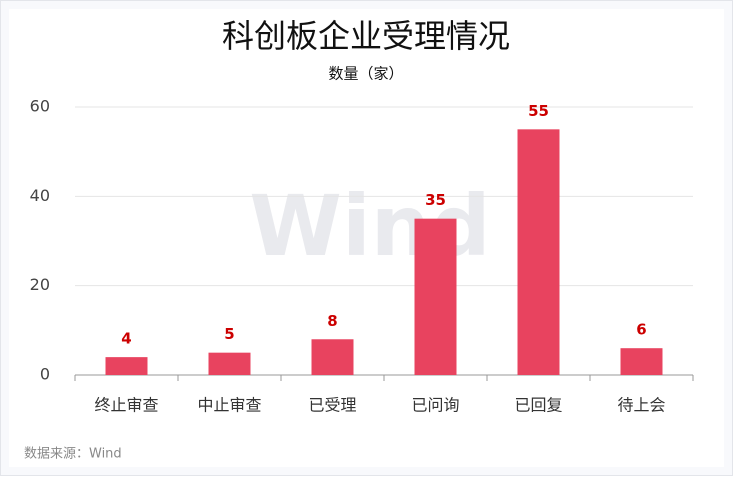  What do you see at coordinates (40, 284) in the screenshot?
I see `y-tick-label: 20` at bounding box center [40, 284].